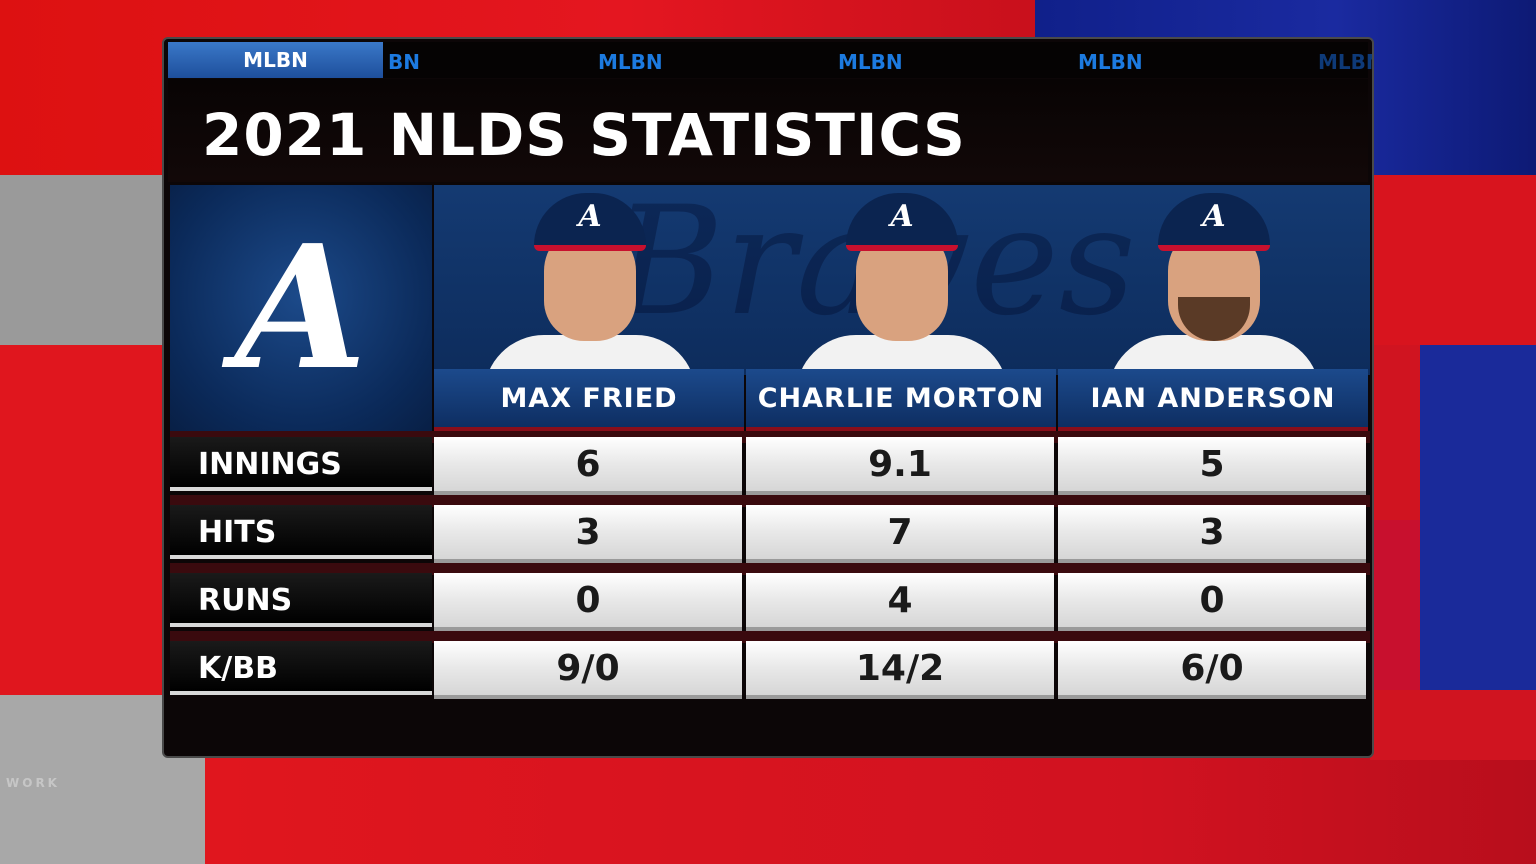 The width and height of the screenshot is (1536, 864). Describe the element at coordinates (1212, 670) in the screenshot. I see `stat-value: 6/0` at that location.